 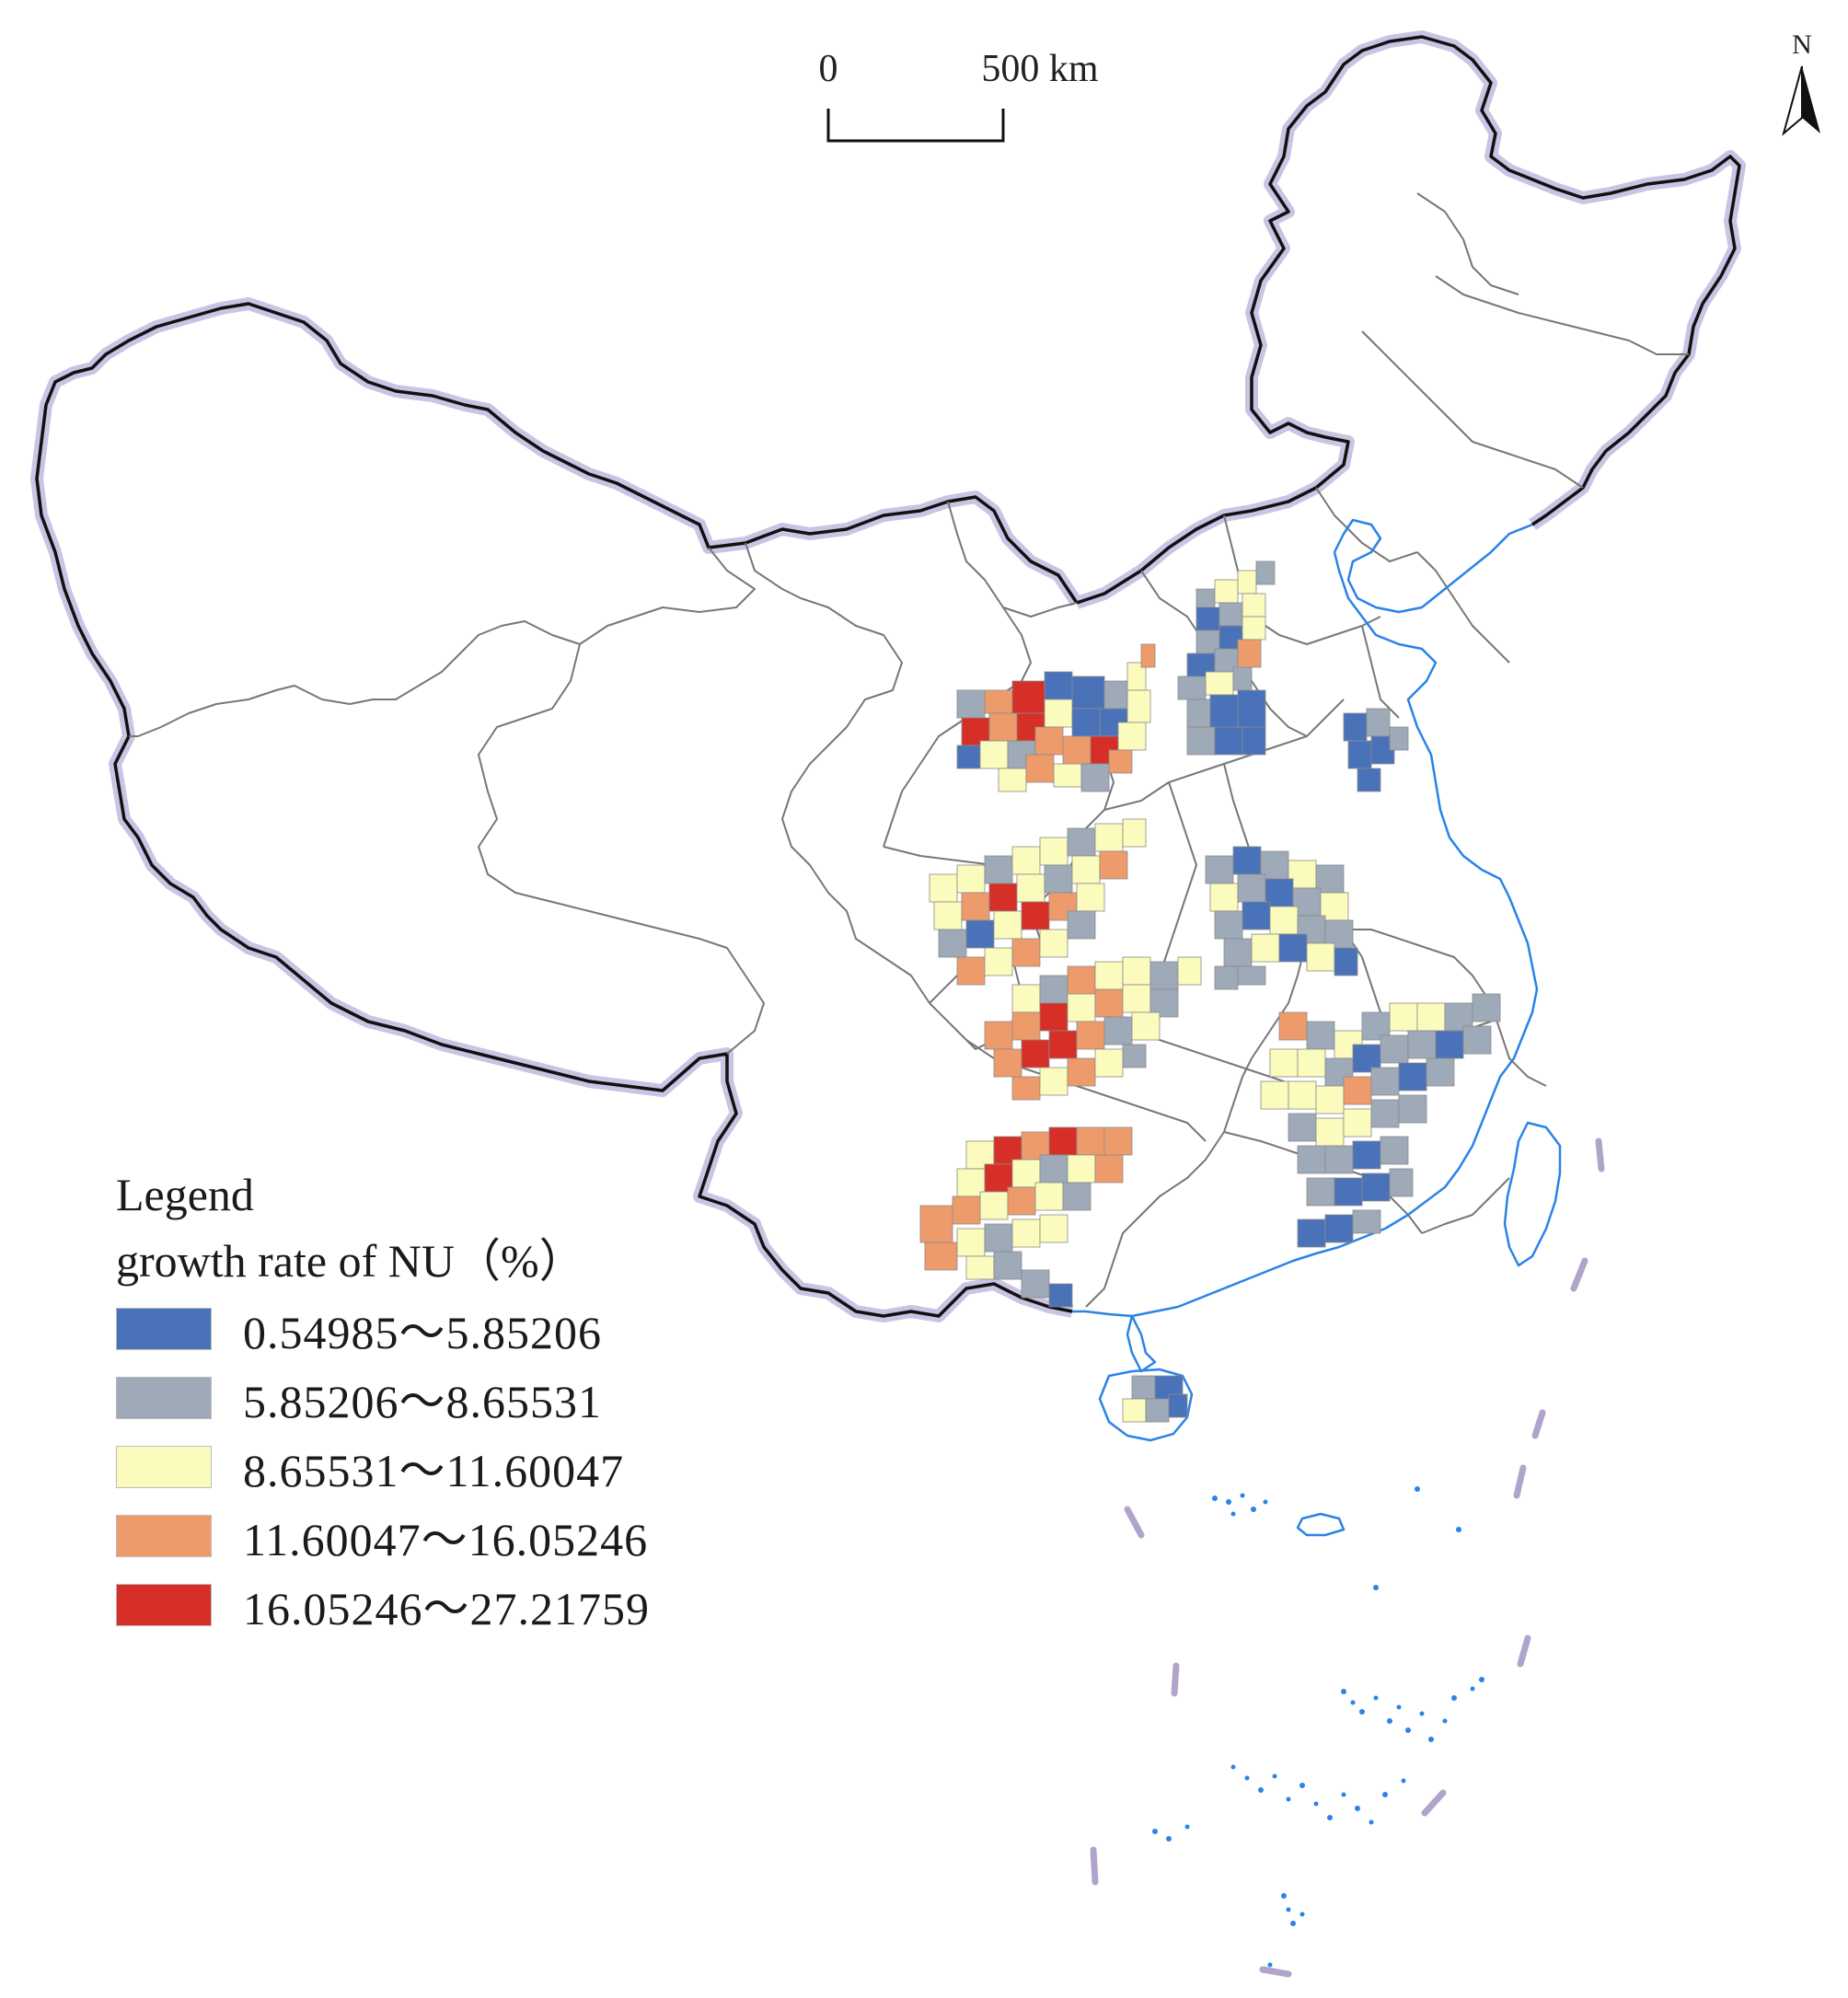 I want to click on legend-range: 0.54985～5.85206, so click(x=422, y=1332).